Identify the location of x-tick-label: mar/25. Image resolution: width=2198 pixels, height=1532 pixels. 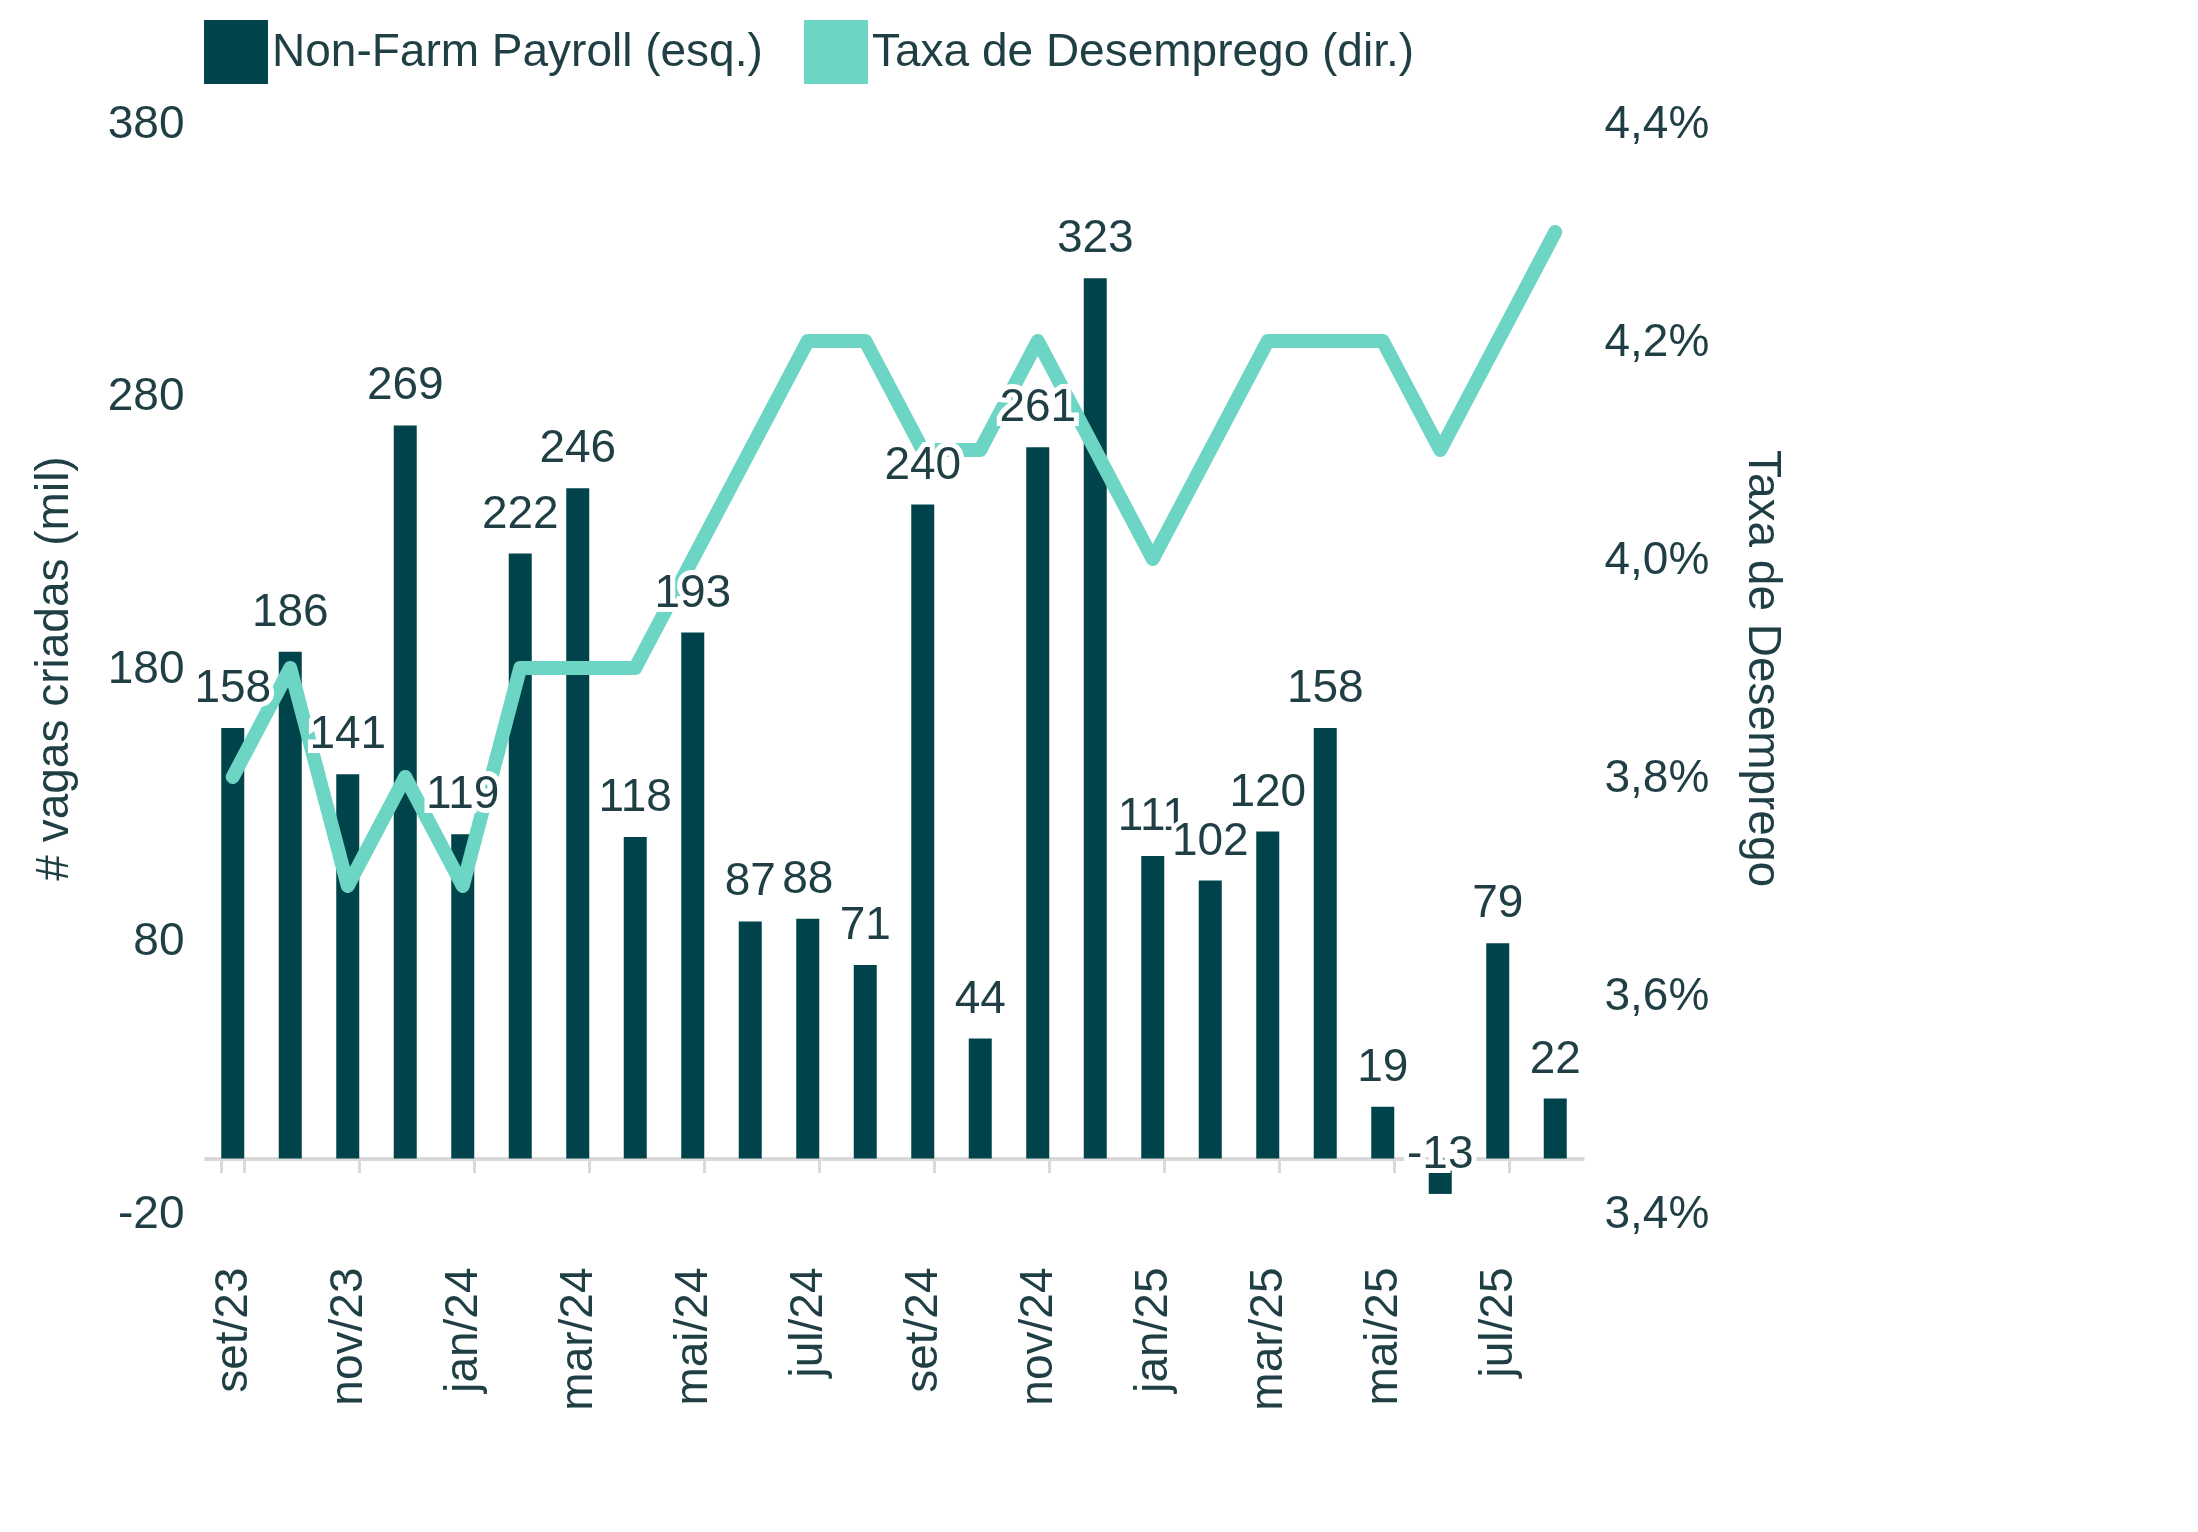
(1266, 1339).